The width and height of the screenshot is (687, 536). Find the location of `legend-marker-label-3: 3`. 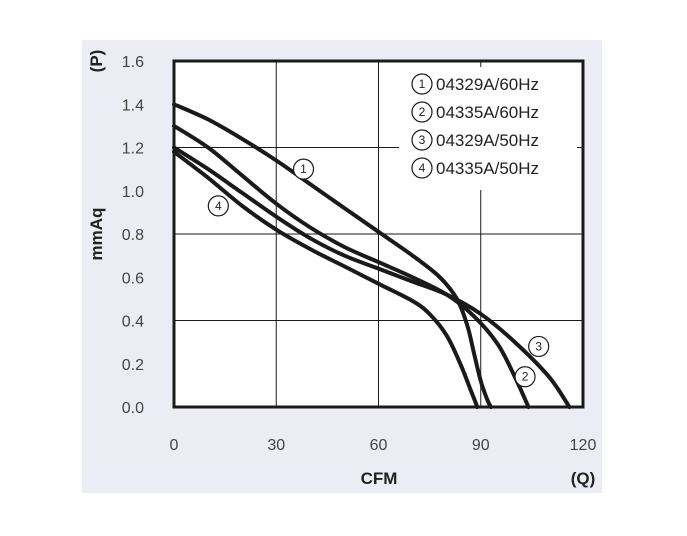

legend-marker-label-3: 3 is located at coordinates (422, 140).